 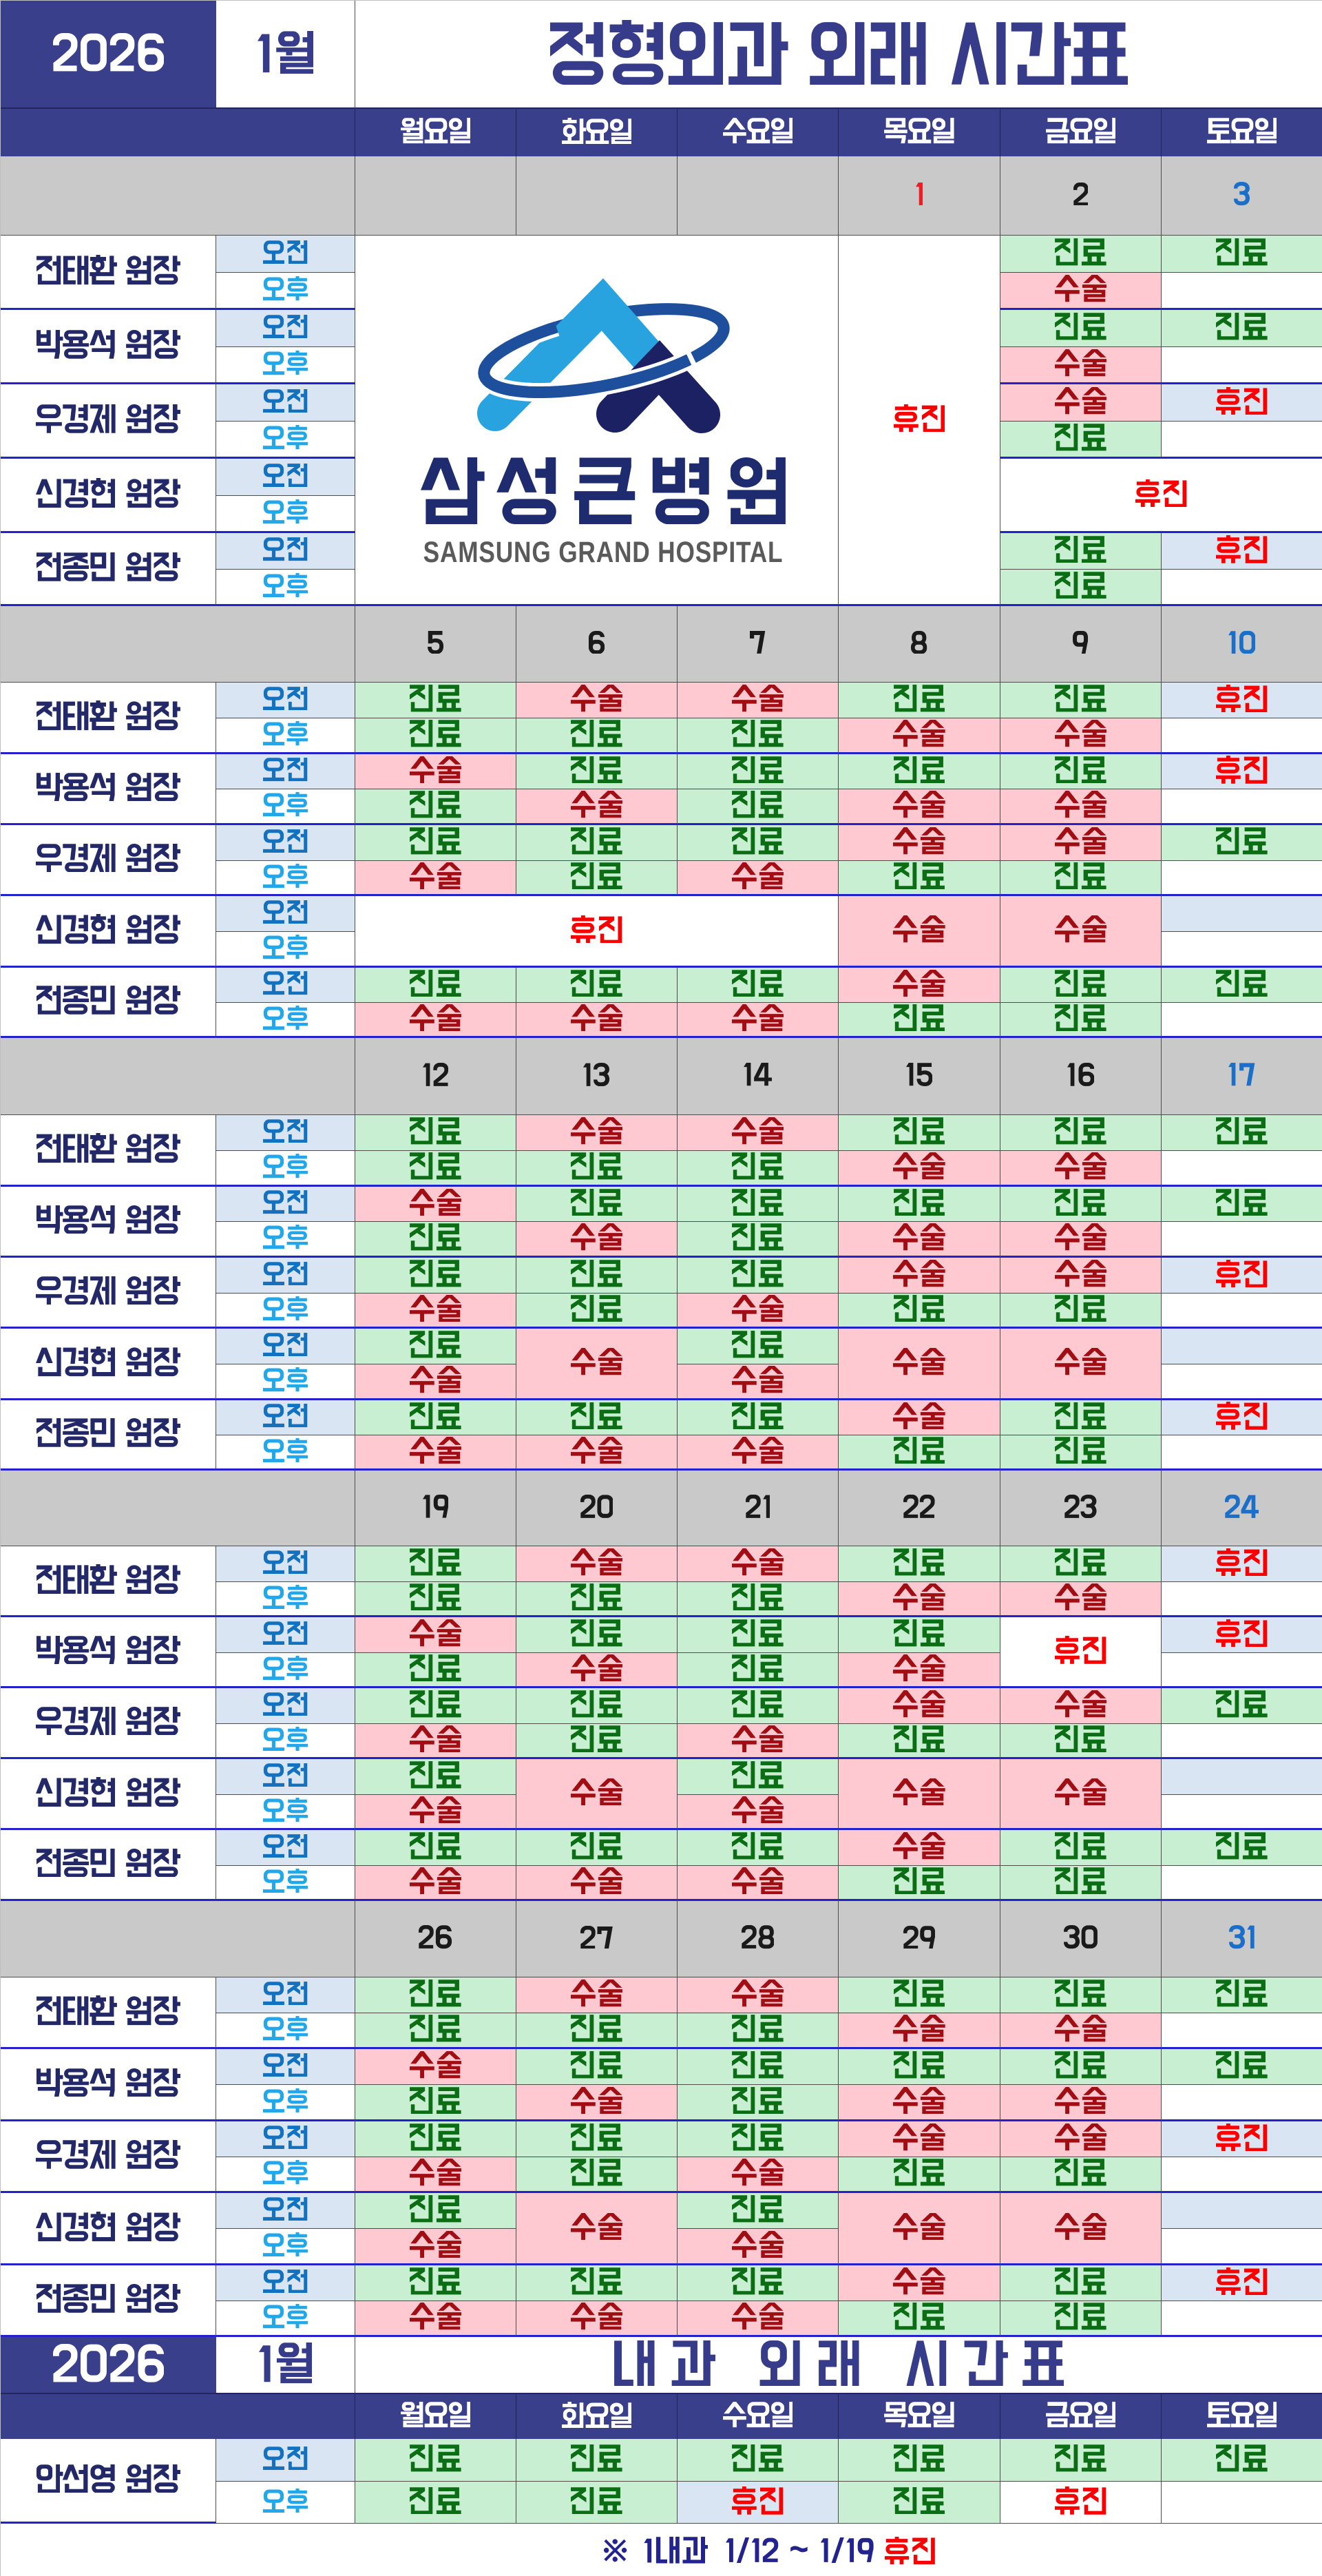 What do you see at coordinates (285, 254) in the screenshot?
I see `am-cell` at bounding box center [285, 254].